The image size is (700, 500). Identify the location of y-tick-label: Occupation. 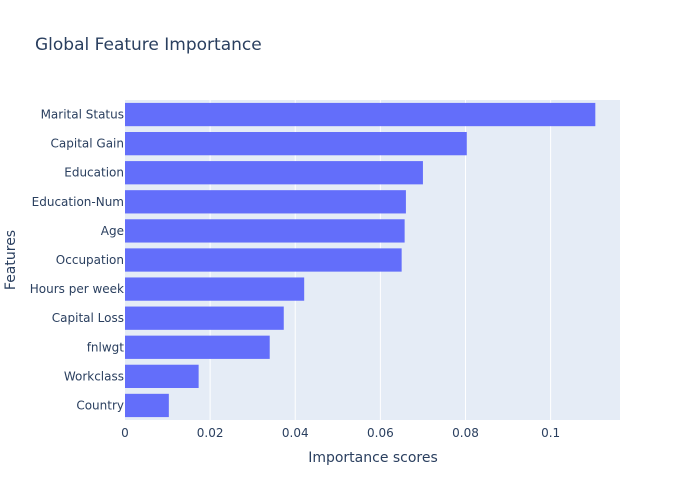
(90, 260).